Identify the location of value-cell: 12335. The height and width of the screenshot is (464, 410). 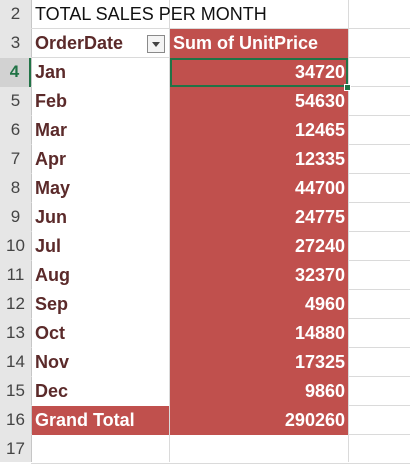
(259, 159).